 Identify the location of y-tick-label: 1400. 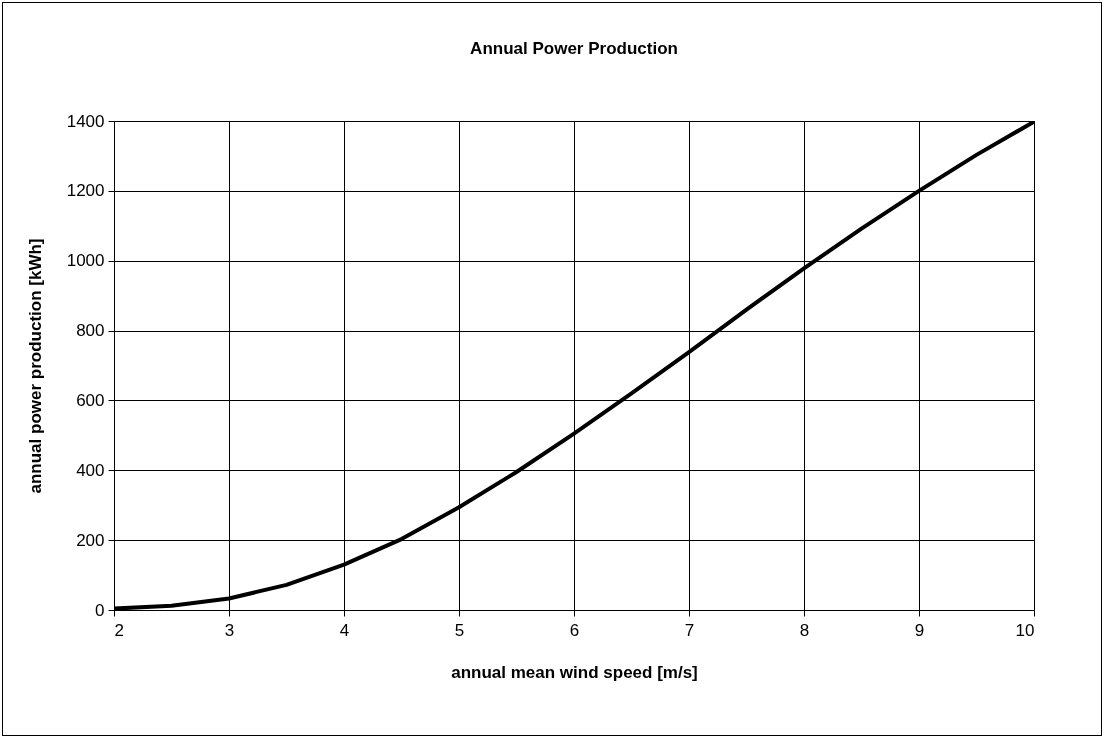
(85, 121).